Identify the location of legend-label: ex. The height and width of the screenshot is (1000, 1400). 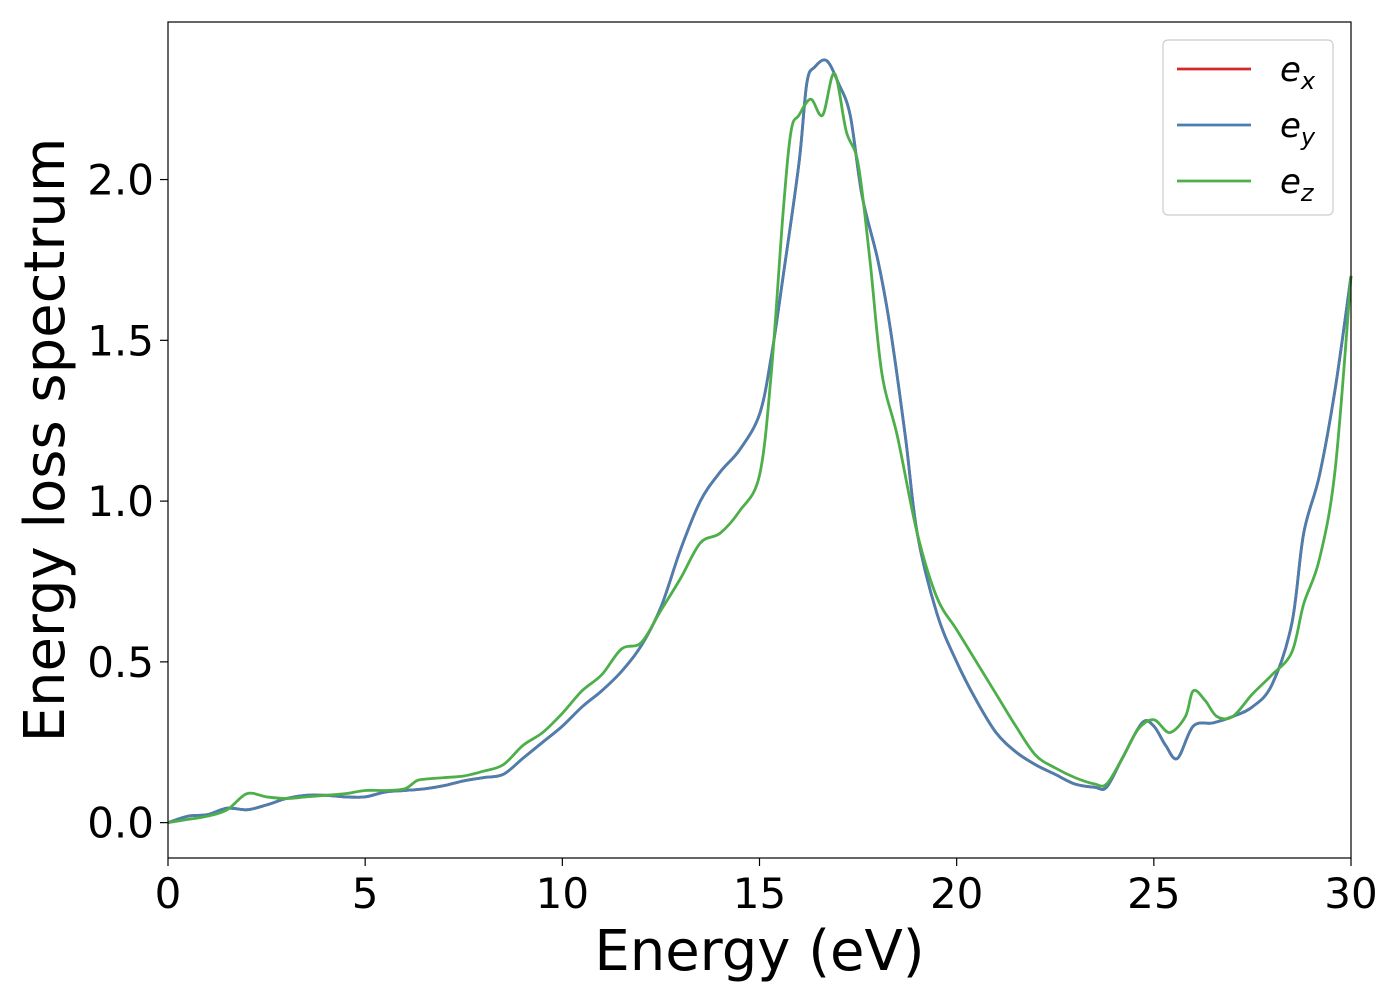
(1298, 72).